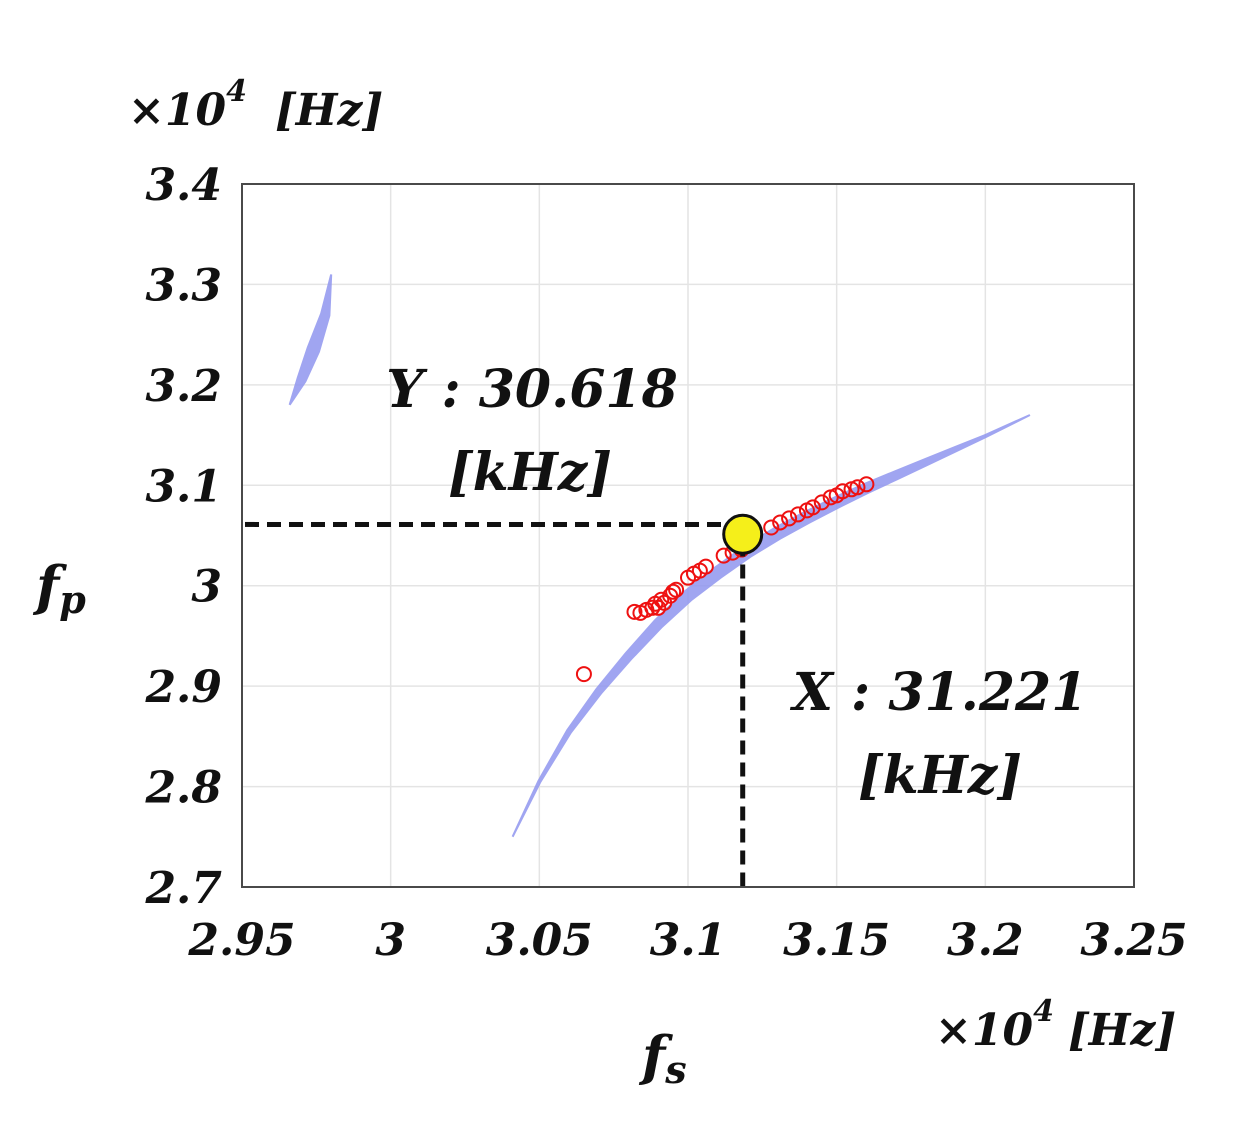  What do you see at coordinates (183, 185) in the screenshot?
I see `y-tick-label: 3.4` at bounding box center [183, 185].